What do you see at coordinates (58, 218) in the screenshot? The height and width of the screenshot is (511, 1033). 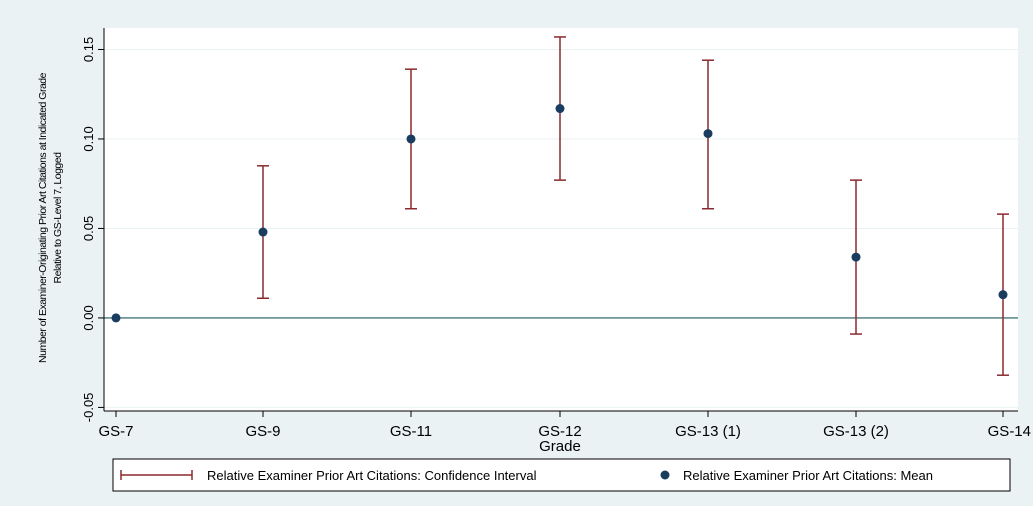 I see `y-axis-label-line2: Relative to GS-Level 7, Logged` at bounding box center [58, 218].